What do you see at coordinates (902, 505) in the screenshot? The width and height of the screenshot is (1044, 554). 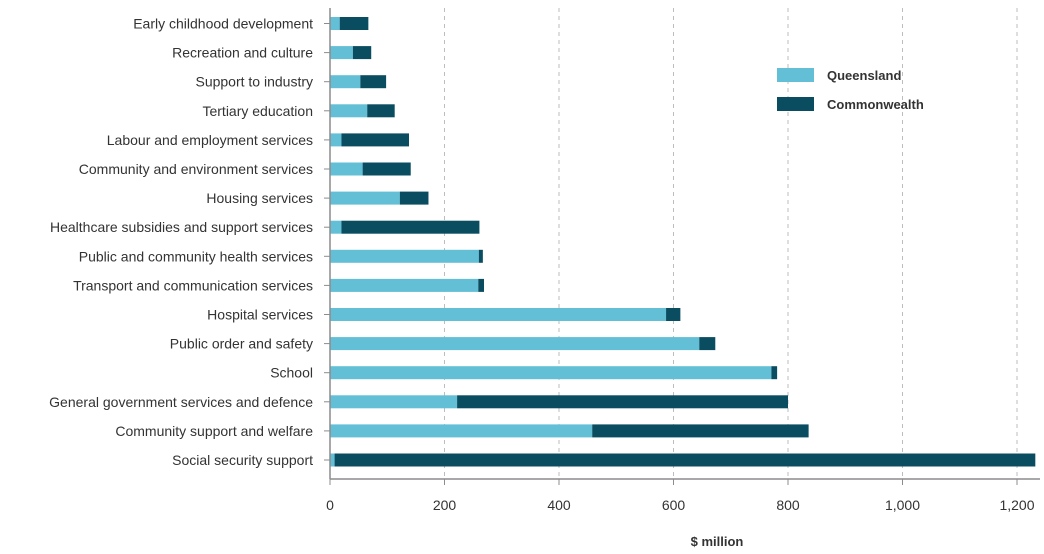 I see `x-tick-label: 1,000` at bounding box center [902, 505].